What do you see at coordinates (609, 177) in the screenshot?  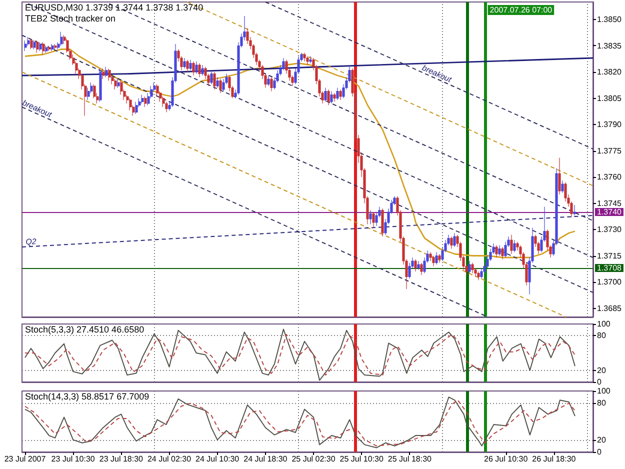 I see `y-tick-label: 1.3760` at bounding box center [609, 177].